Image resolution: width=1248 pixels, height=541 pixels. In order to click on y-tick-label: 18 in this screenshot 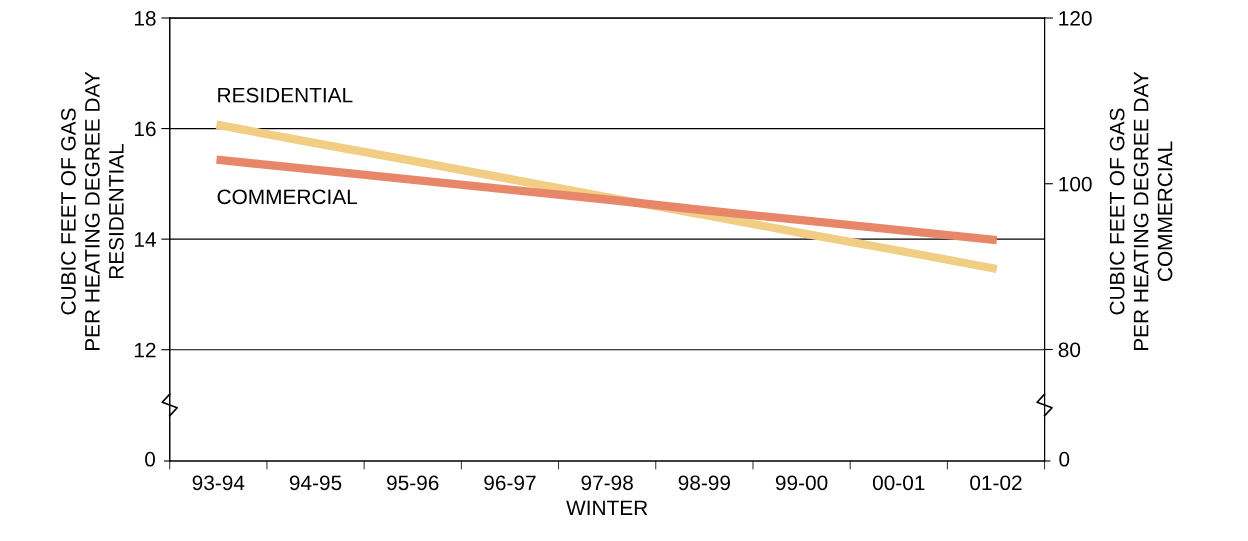, I will do `click(145, 18)`.